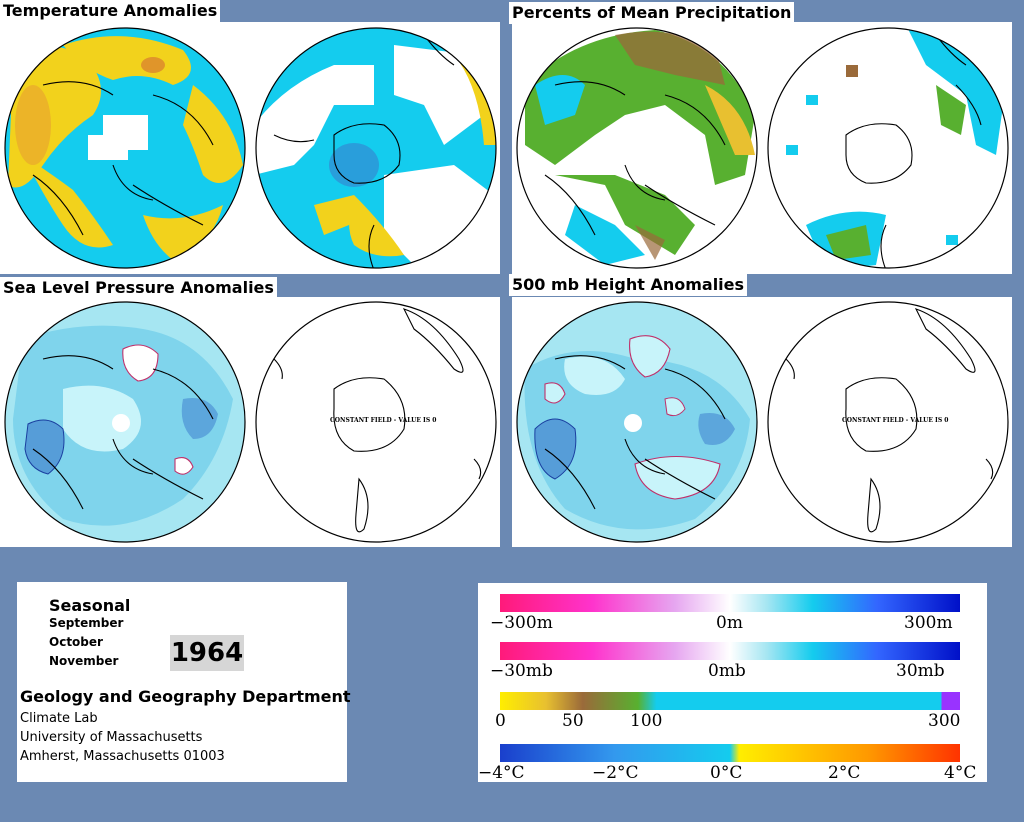  What do you see at coordinates (376, 148) in the screenshot?
I see `temperature-globe-southern` at bounding box center [376, 148].